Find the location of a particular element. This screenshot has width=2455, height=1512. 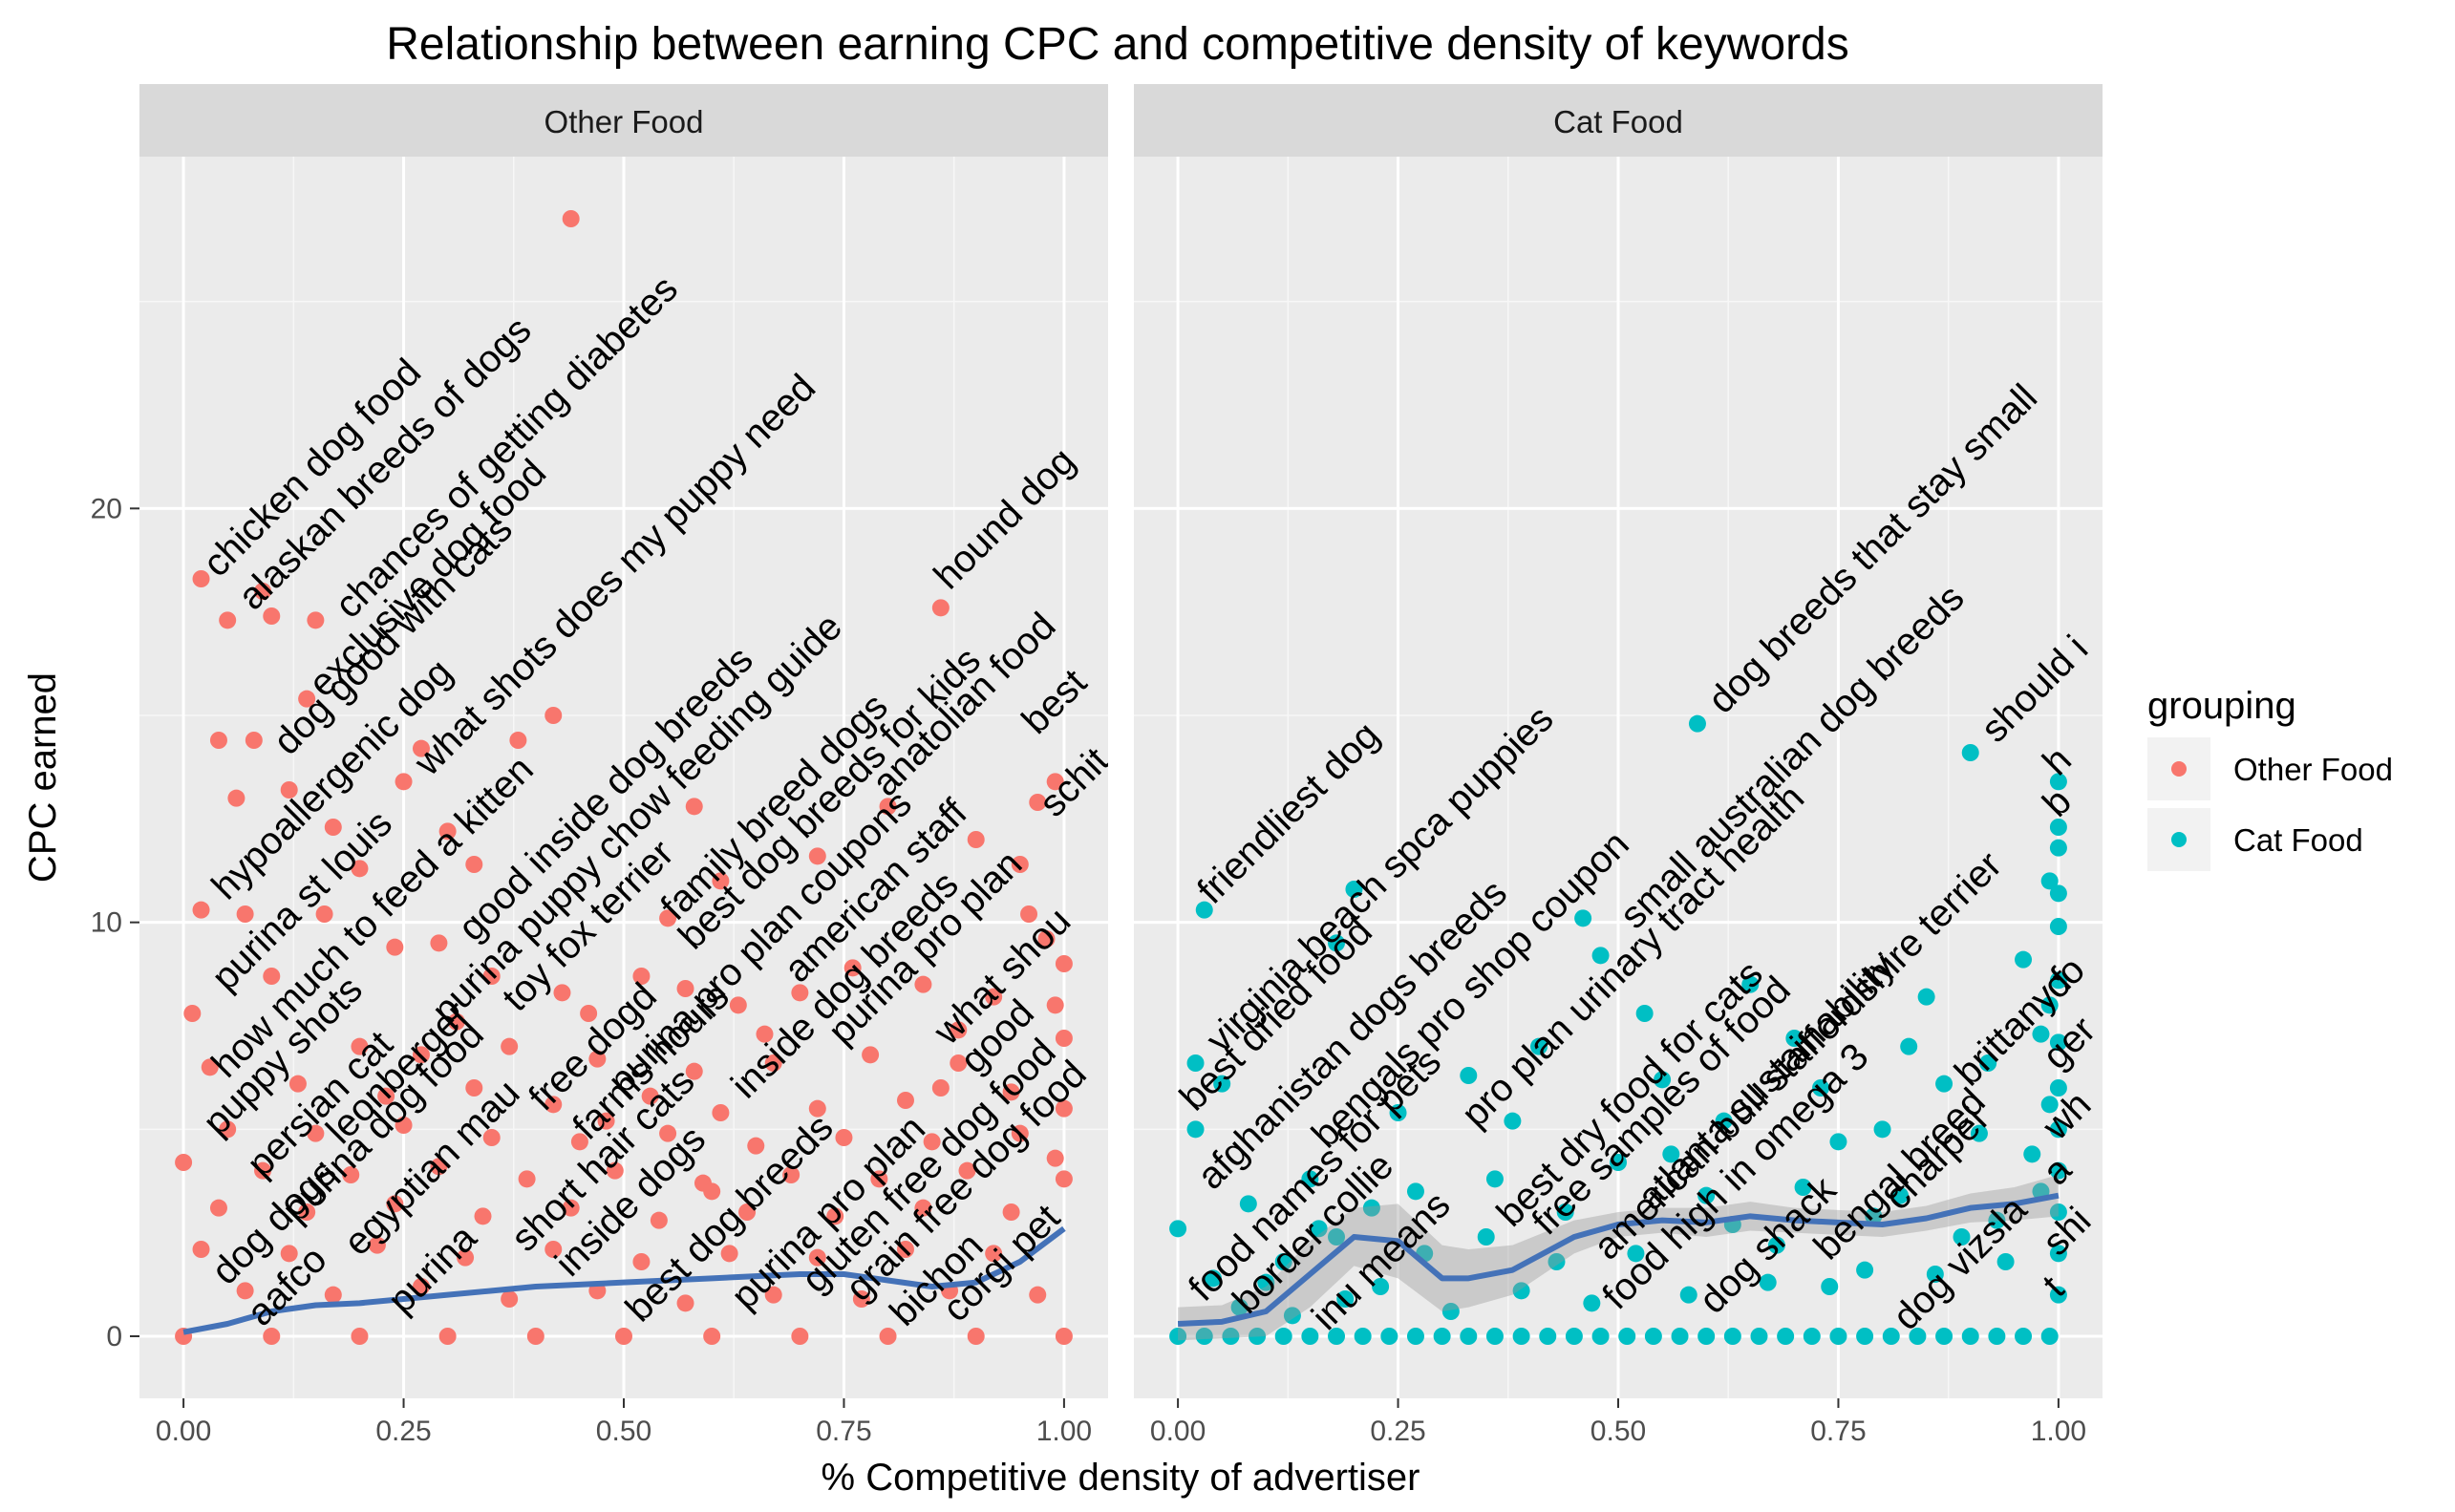

legend: grouping Other Food Cat Food is located at coordinates (2270, 778).